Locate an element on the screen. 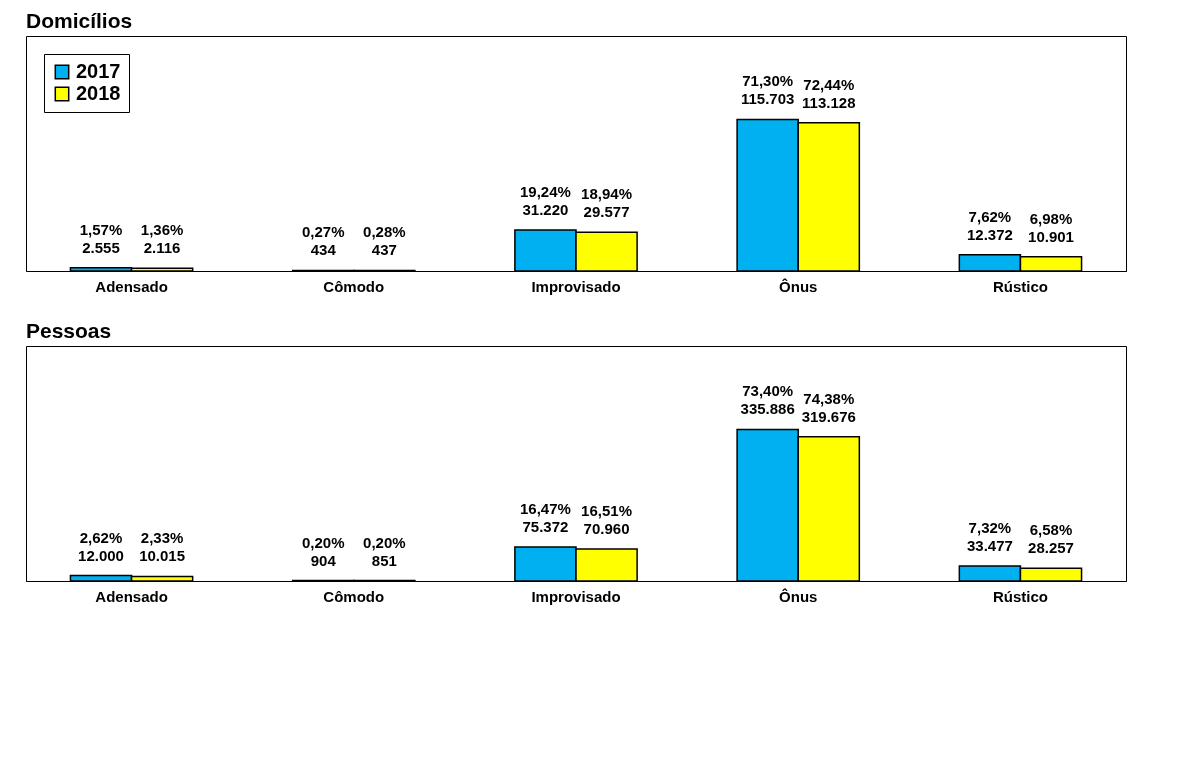  data-label: 7,32% 33.477 is located at coordinates (989, 536).